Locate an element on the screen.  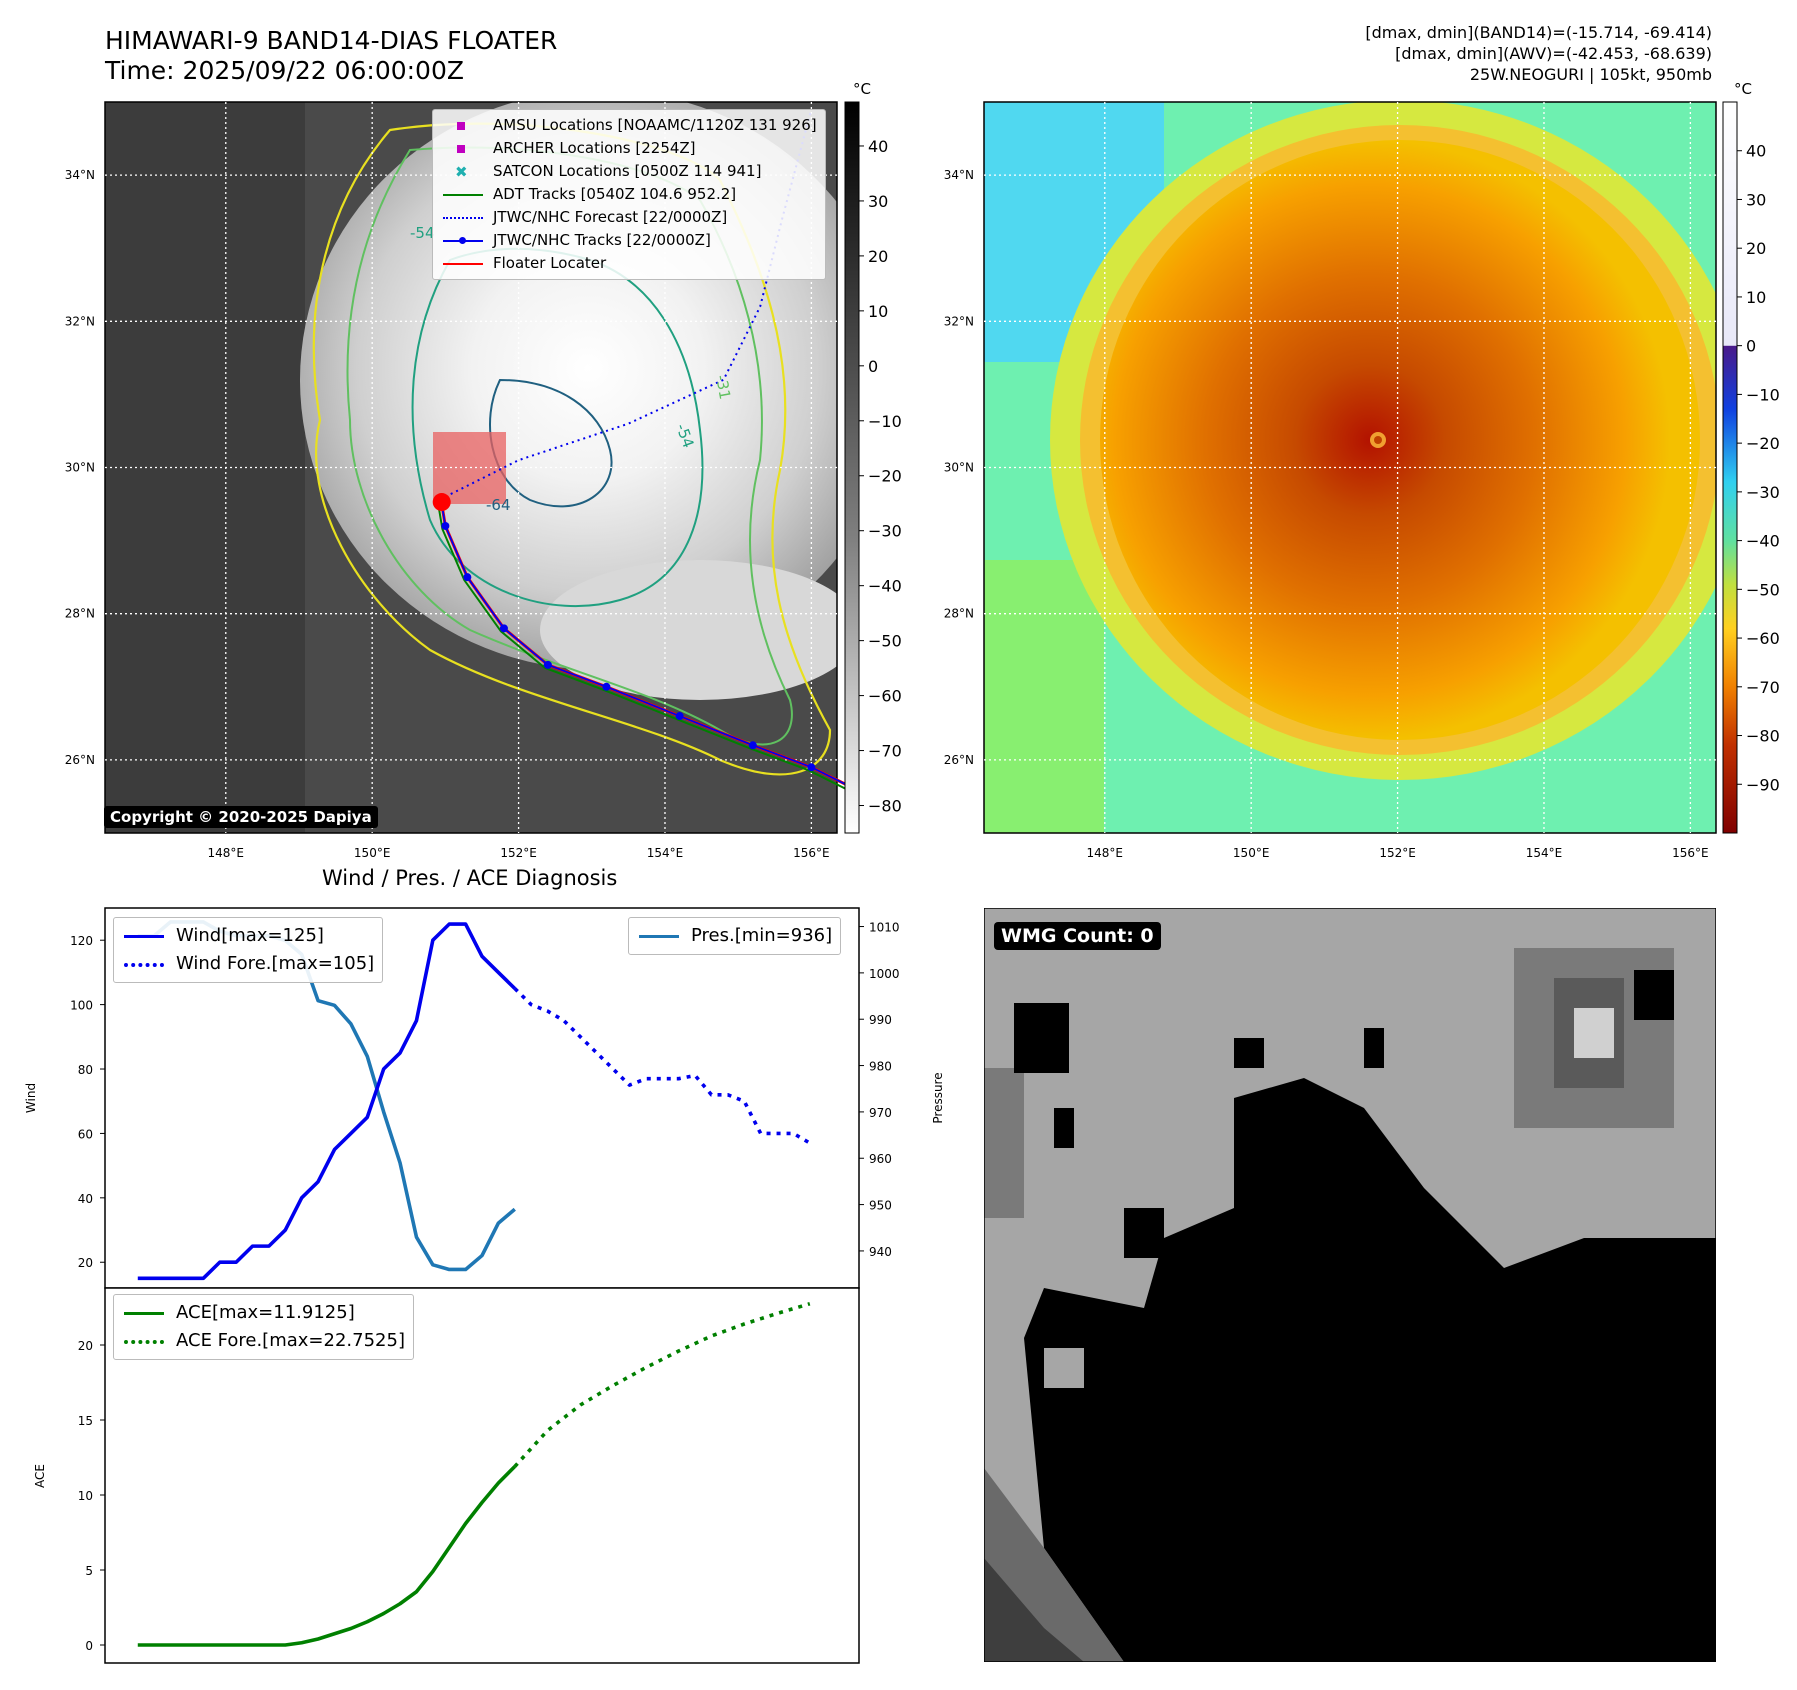
pressure-tick-label: 950 is located at coordinates (880, 1206).